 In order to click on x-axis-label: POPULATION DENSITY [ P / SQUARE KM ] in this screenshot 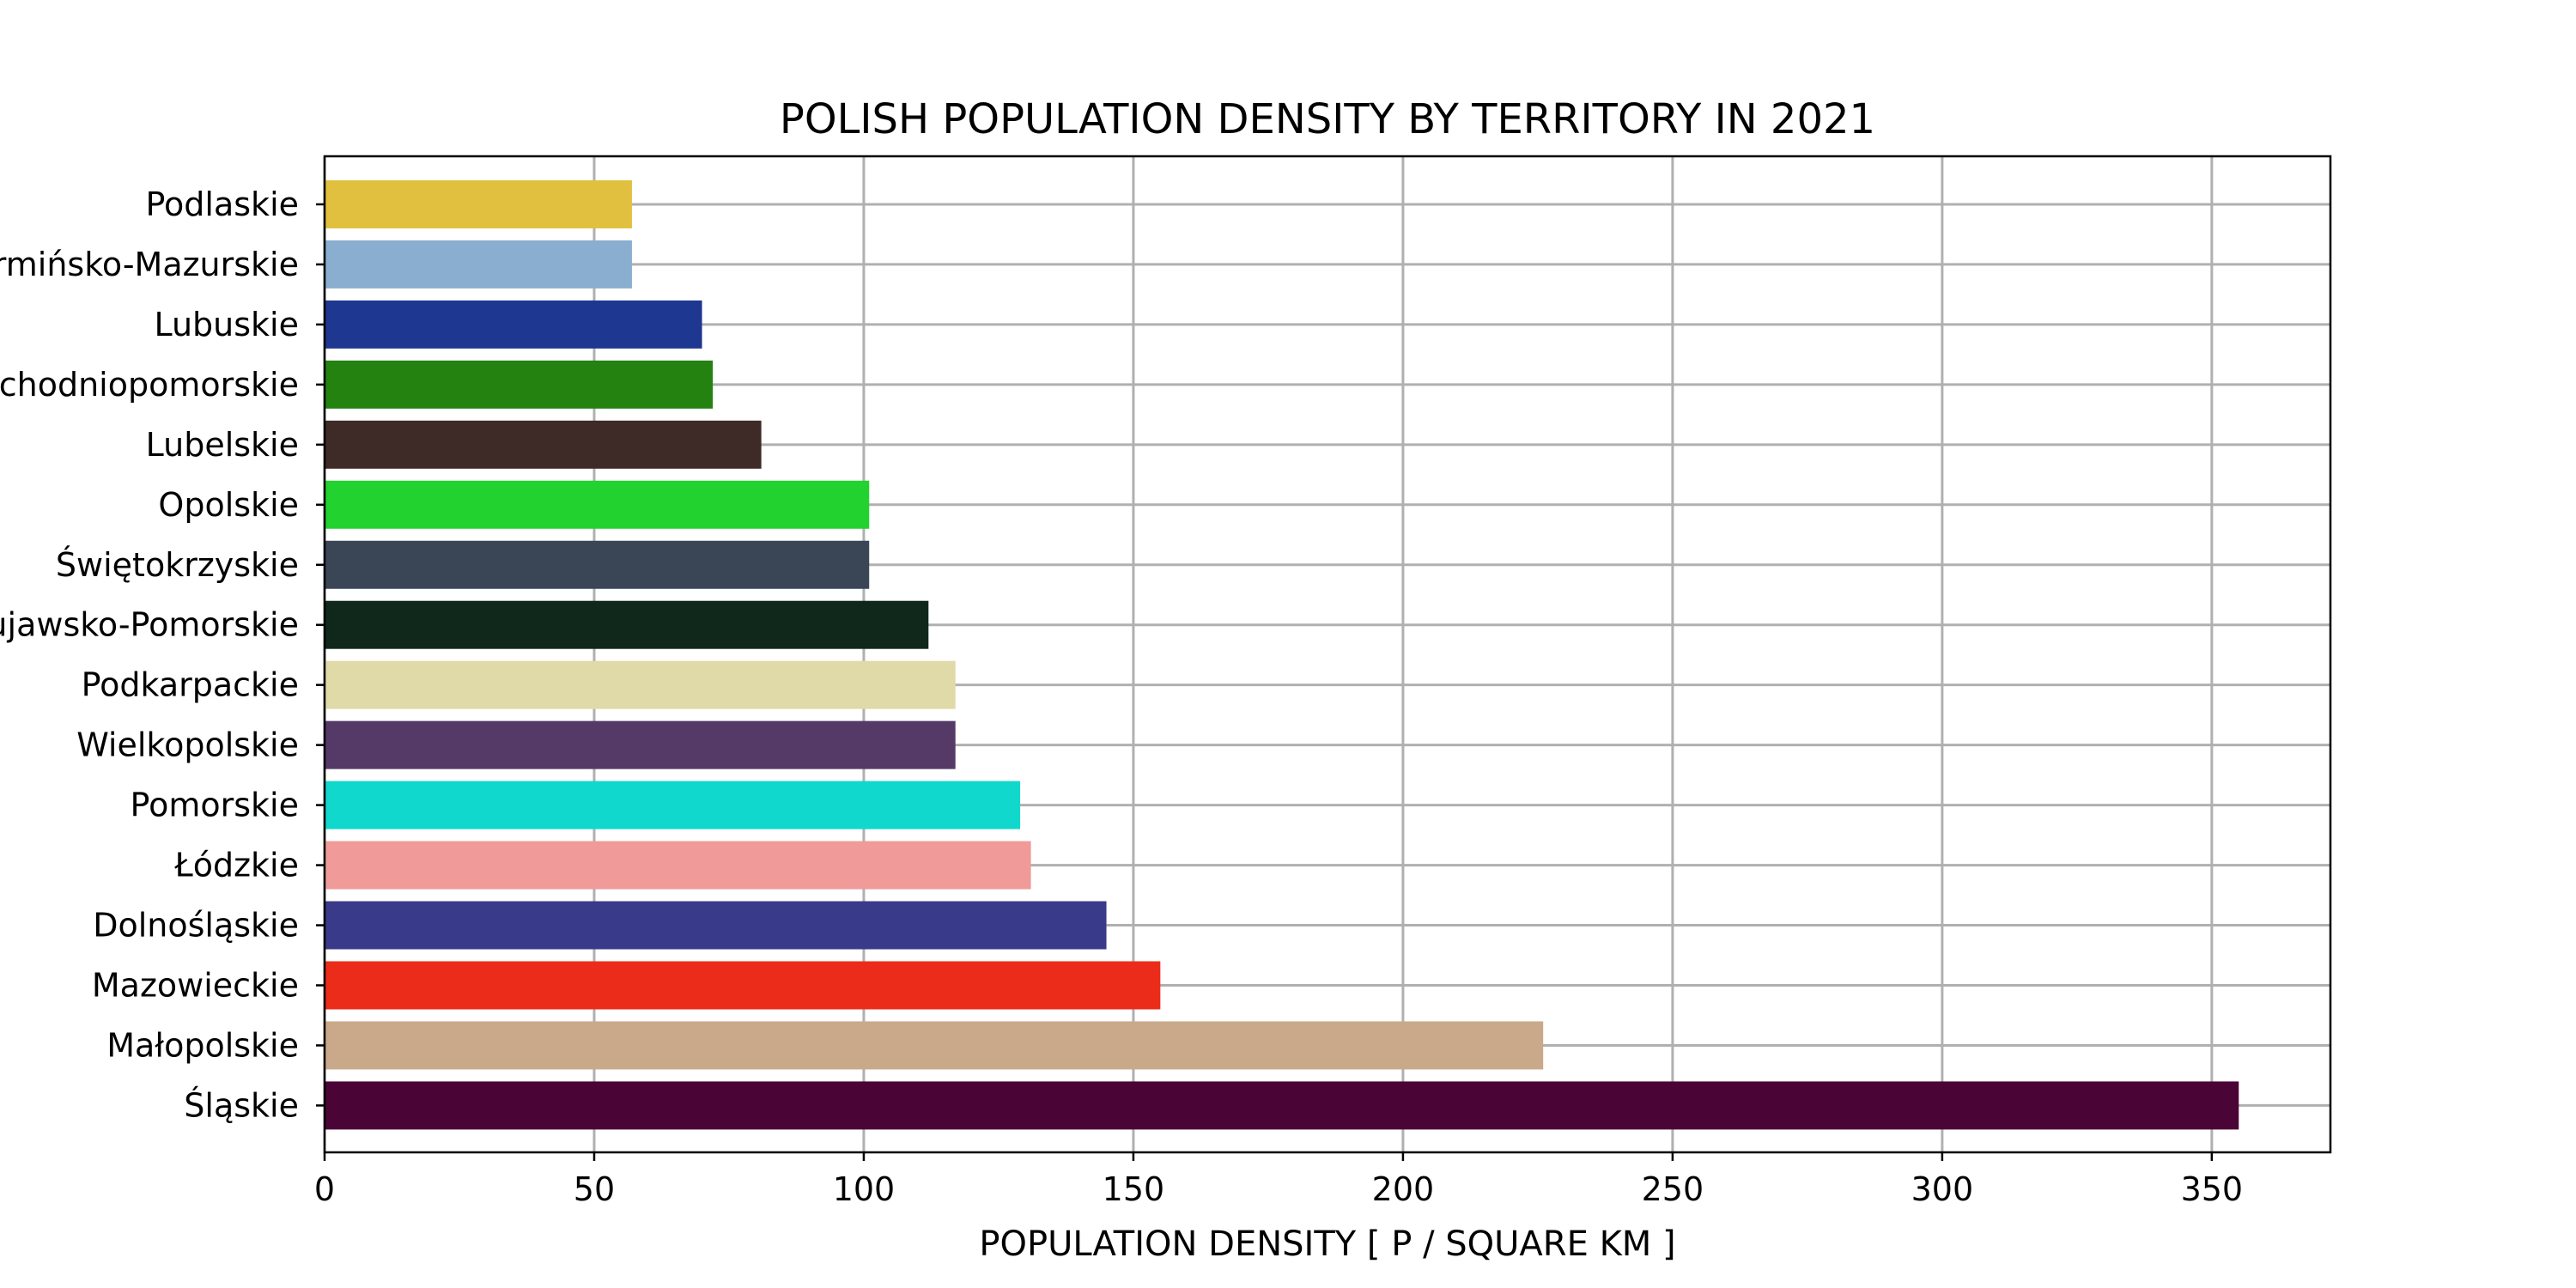, I will do `click(1327, 1244)`.